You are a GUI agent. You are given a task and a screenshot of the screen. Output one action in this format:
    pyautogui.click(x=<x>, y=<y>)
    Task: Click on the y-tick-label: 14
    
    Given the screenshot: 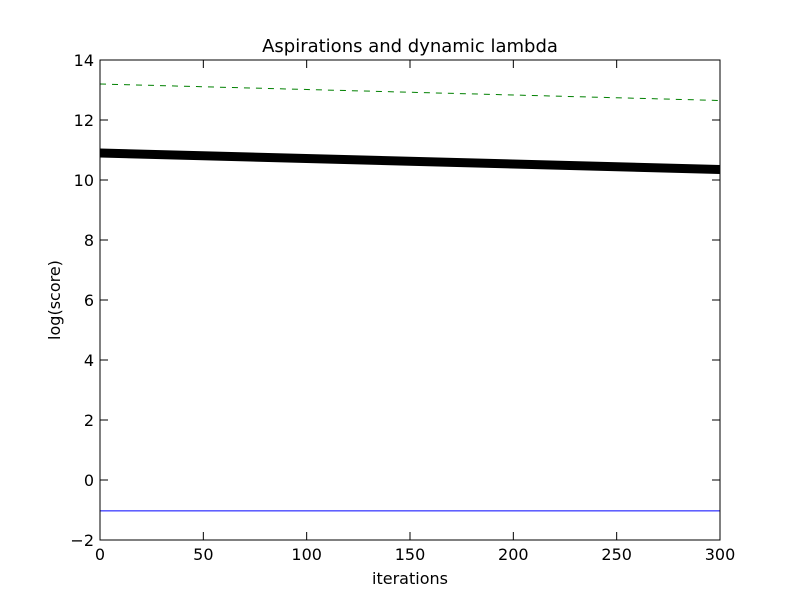 What is the action you would take?
    pyautogui.click(x=84, y=60)
    